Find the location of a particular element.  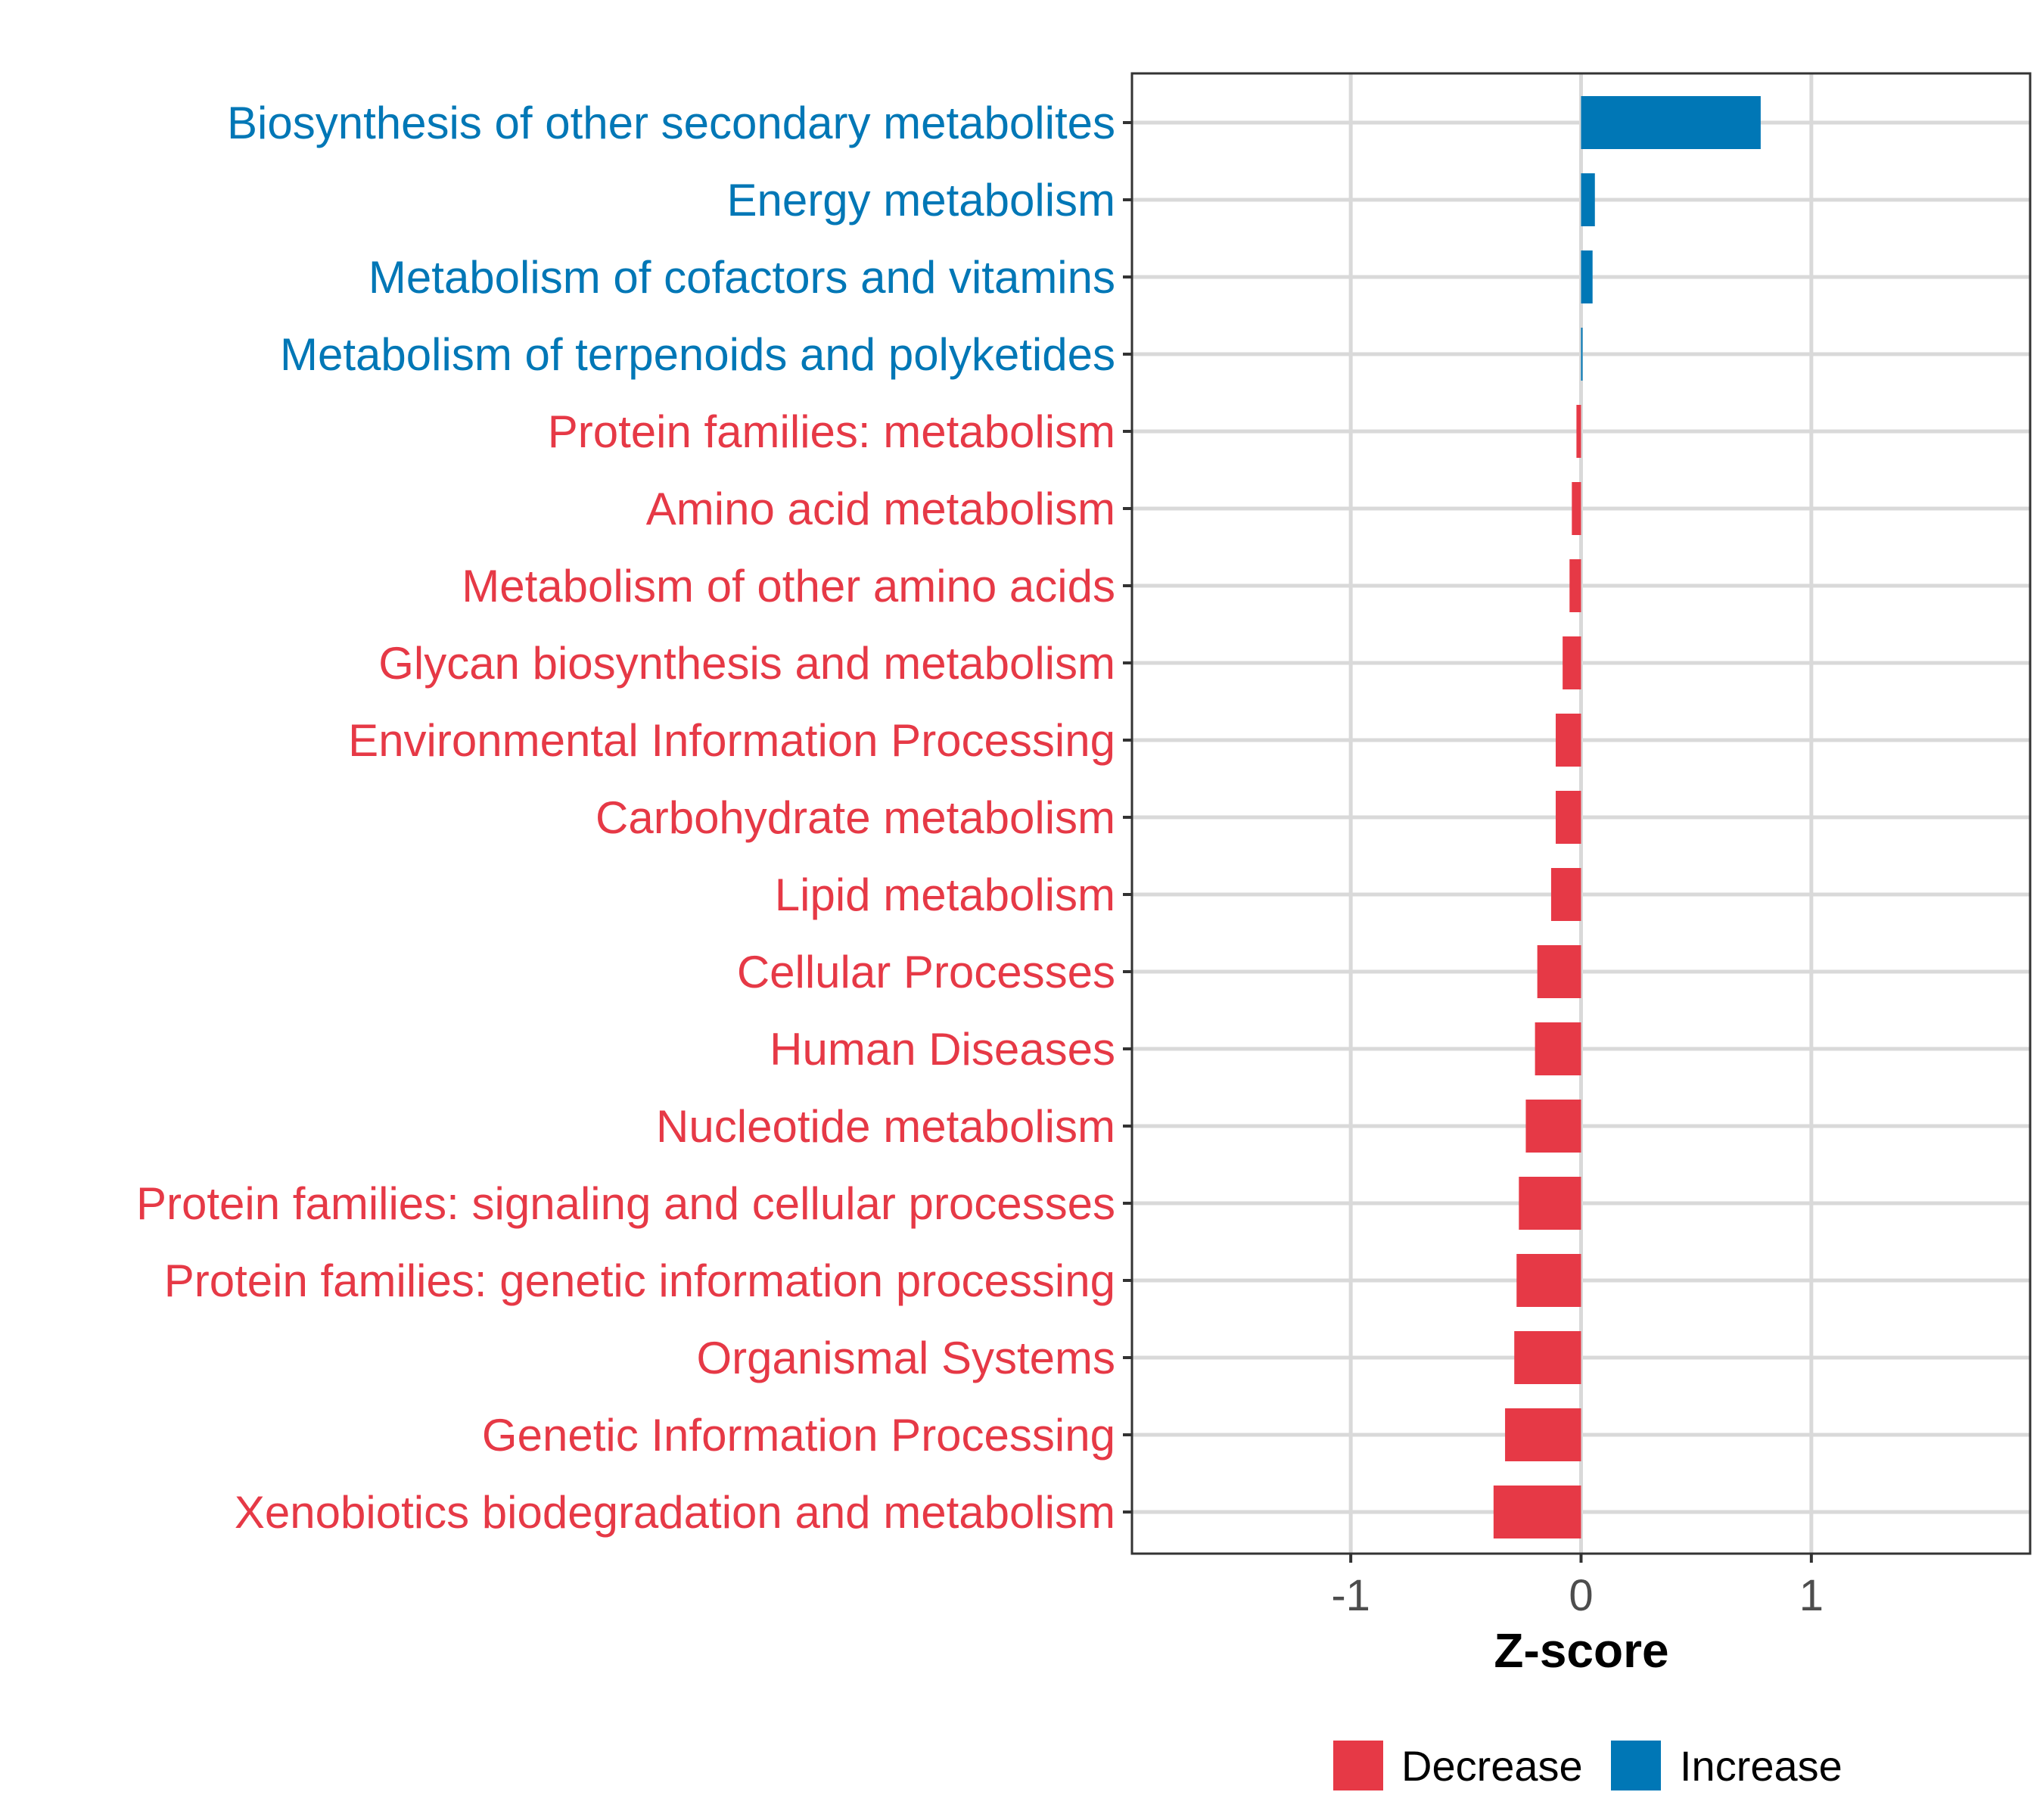

y-tick-label: Genetic Information Processing is located at coordinates (798, 1435).